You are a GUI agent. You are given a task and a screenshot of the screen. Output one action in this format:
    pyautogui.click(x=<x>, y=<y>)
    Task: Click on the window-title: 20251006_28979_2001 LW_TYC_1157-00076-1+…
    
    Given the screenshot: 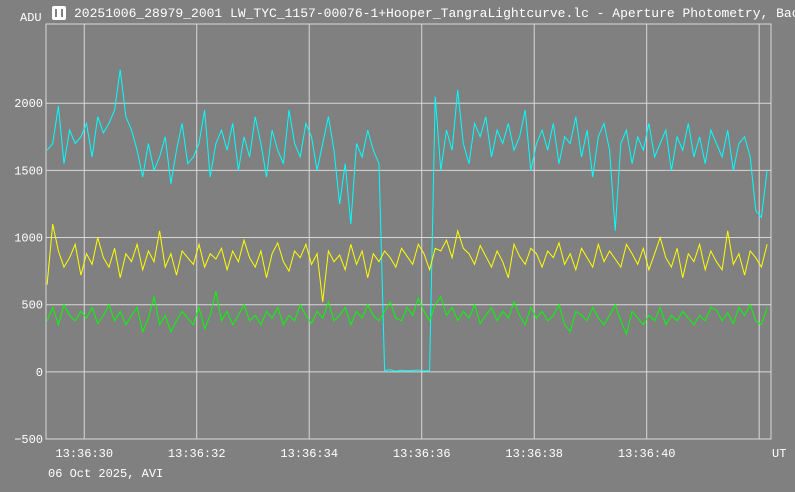 What is the action you would take?
    pyautogui.click(x=434, y=13)
    